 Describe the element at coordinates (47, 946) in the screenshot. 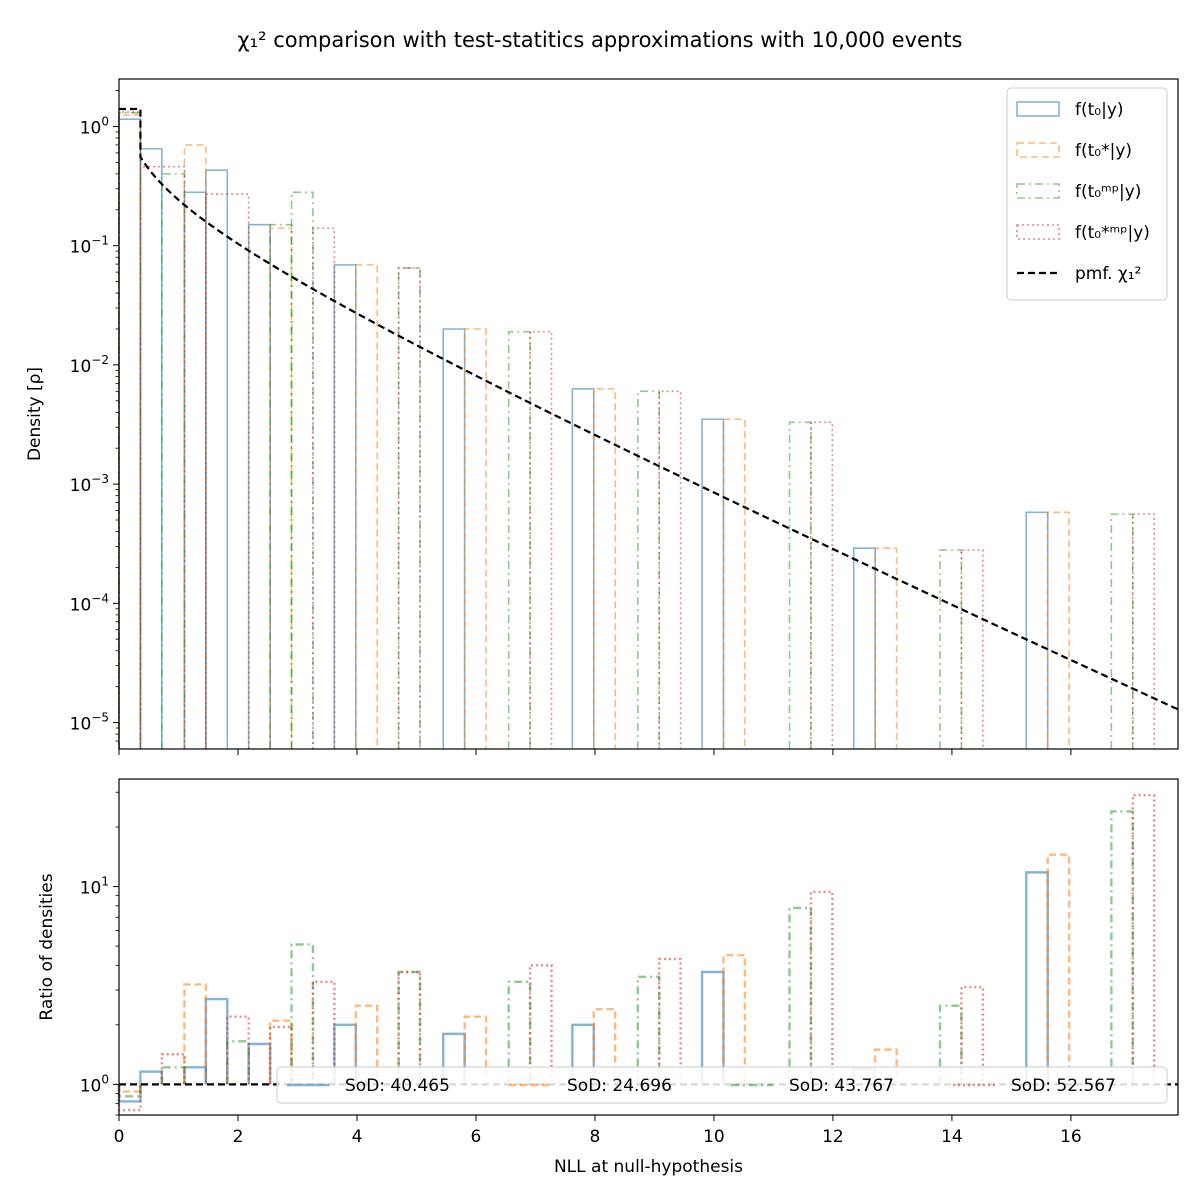

I see `y-axis-label: Ratio of densities` at that location.